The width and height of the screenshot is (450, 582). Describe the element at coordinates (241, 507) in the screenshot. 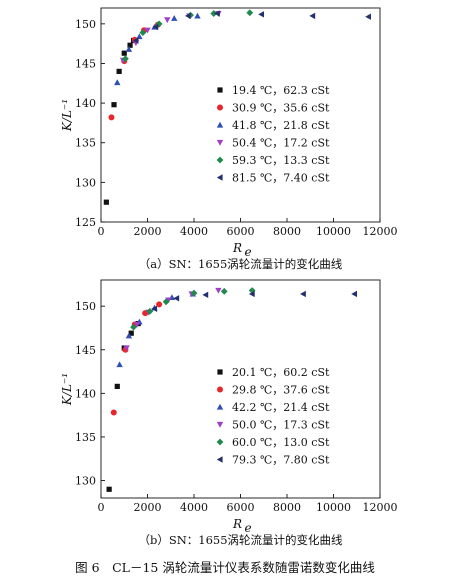

I see `x-tick-label: 6000` at that location.